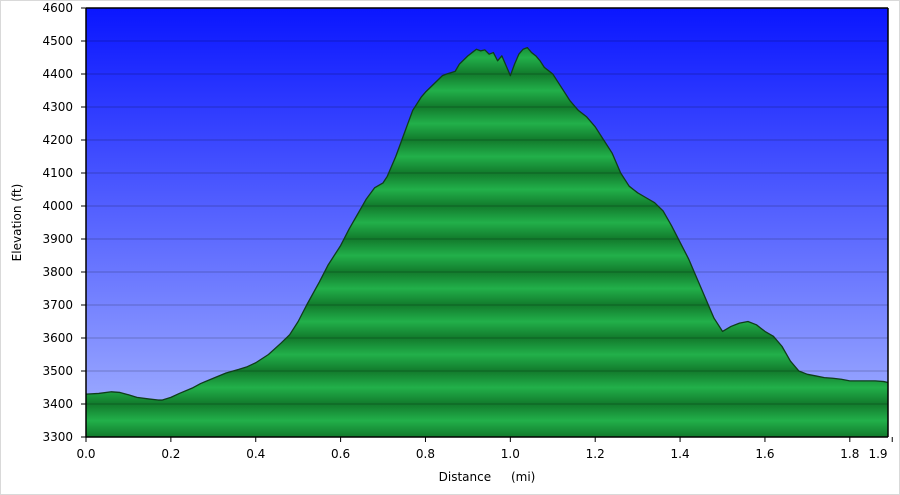 The image size is (900, 495). What do you see at coordinates (764, 454) in the screenshot?
I see `x-tick-label: 1.6` at bounding box center [764, 454].